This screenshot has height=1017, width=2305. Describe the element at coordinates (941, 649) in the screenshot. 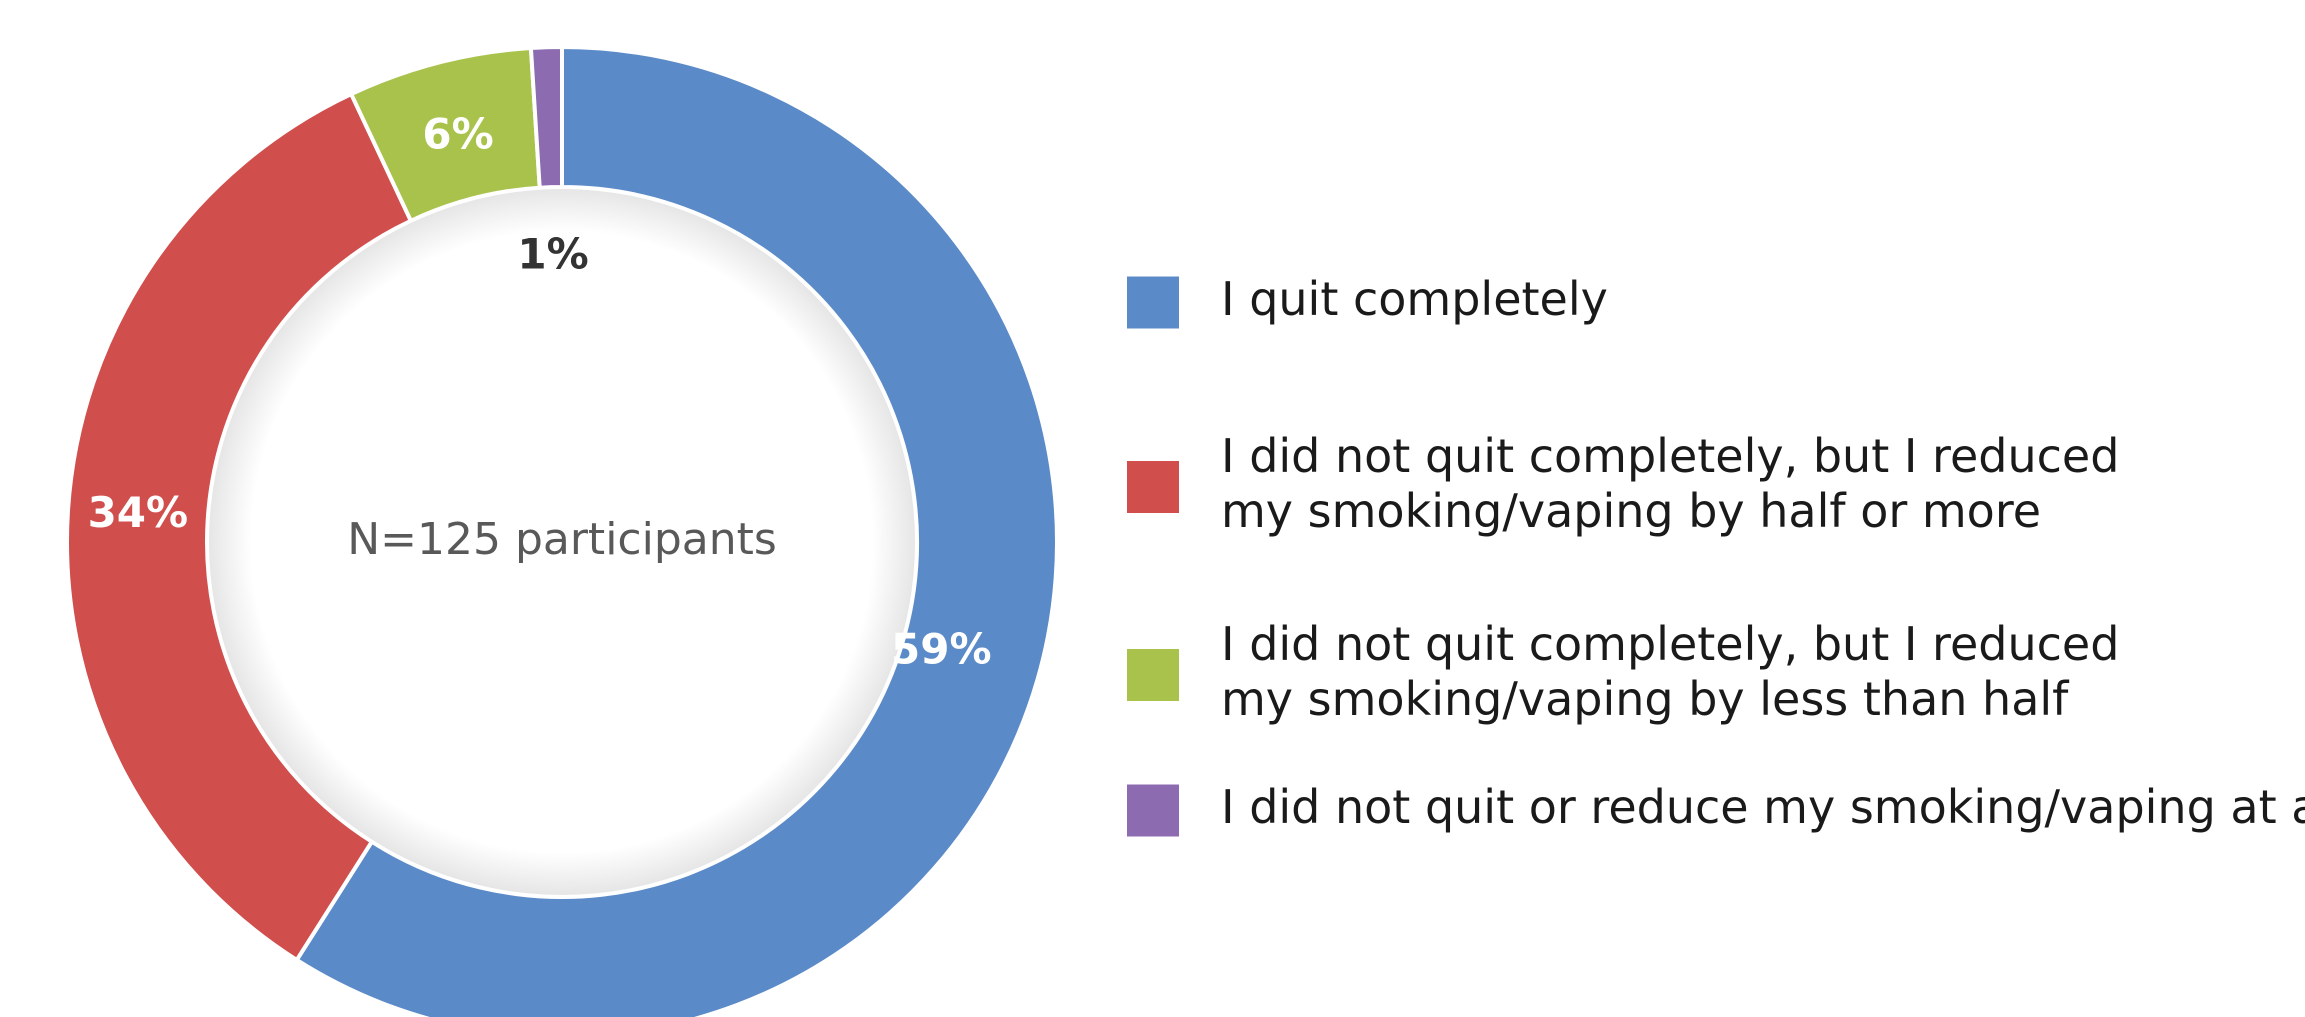

I see `slice-label-1: 59%` at that location.